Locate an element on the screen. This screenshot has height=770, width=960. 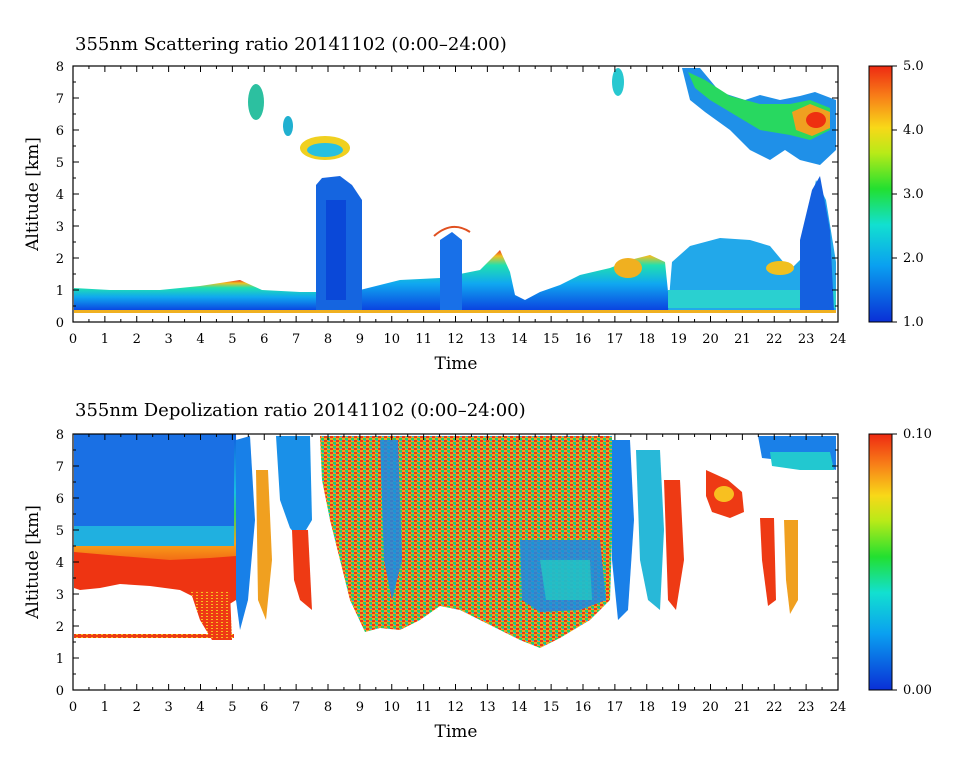
cloud-top is located at coordinates (452, 231).